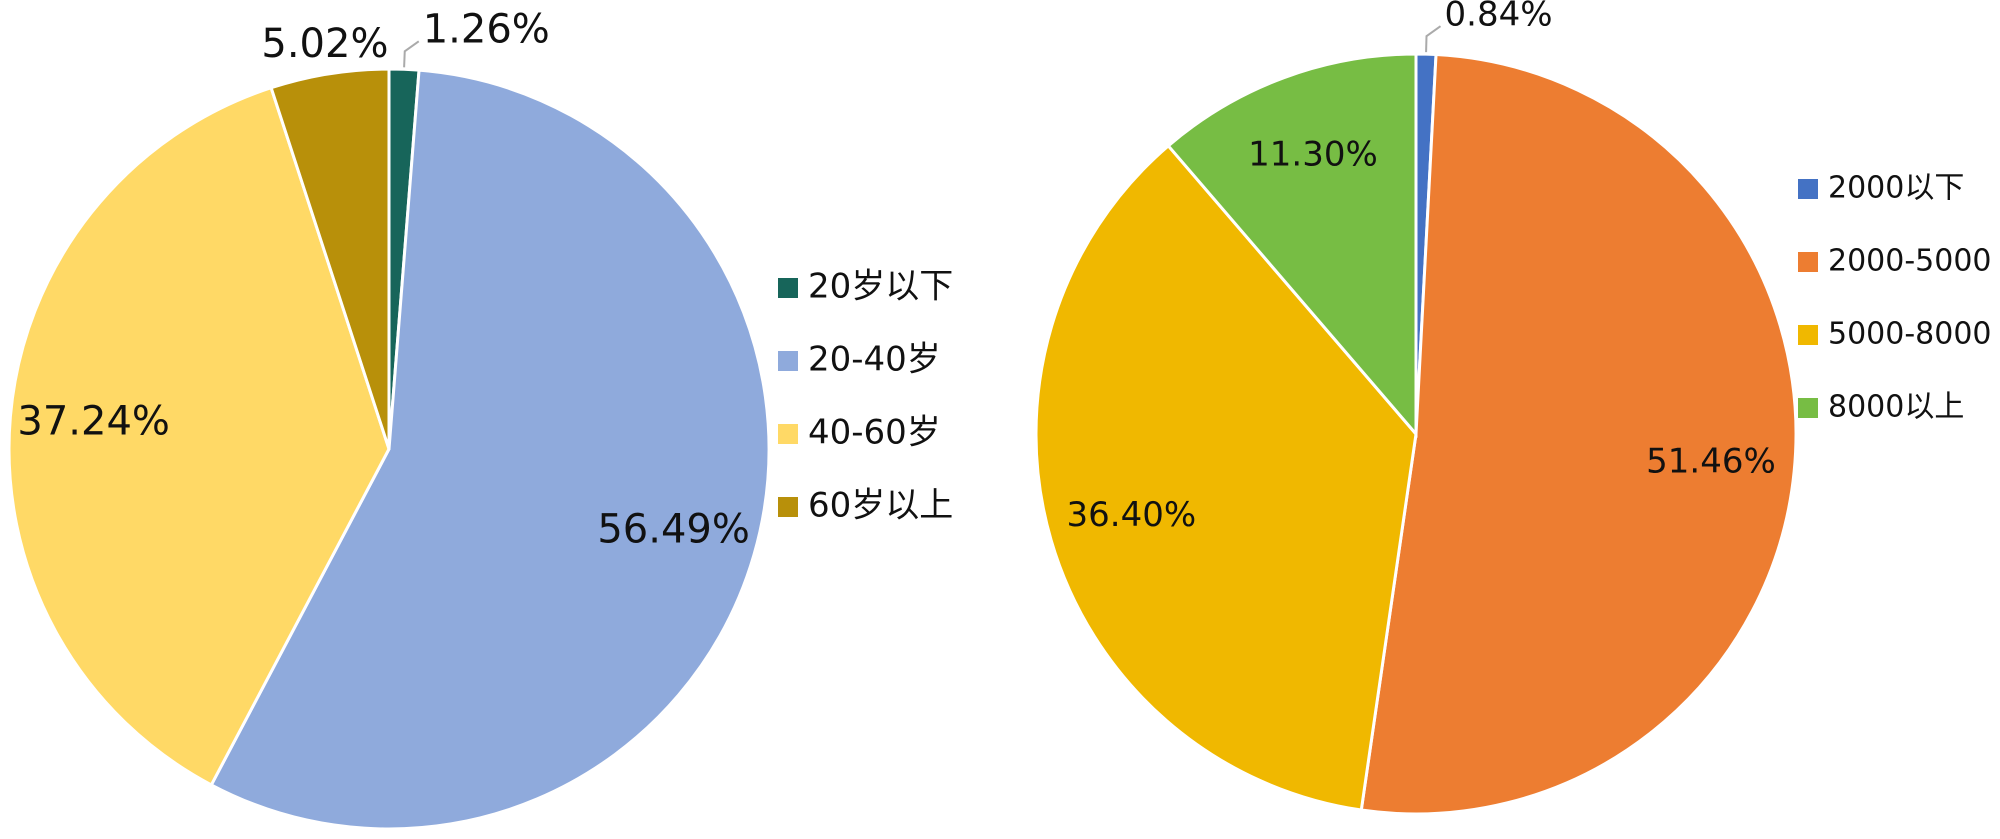  Describe the element at coordinates (486, 29) in the screenshot. I see `data-label: 1.26%` at that location.